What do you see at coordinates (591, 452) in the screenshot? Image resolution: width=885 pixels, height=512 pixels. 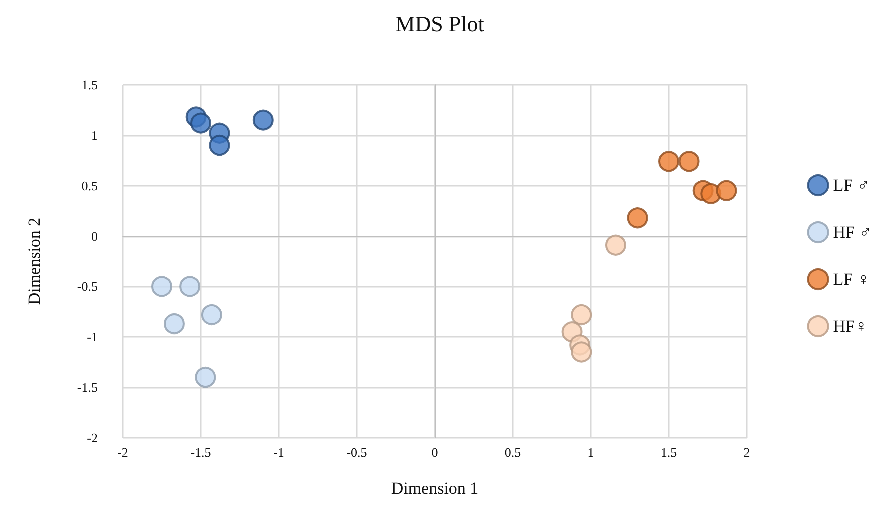 I see `x-tick-label: 1` at bounding box center [591, 452].